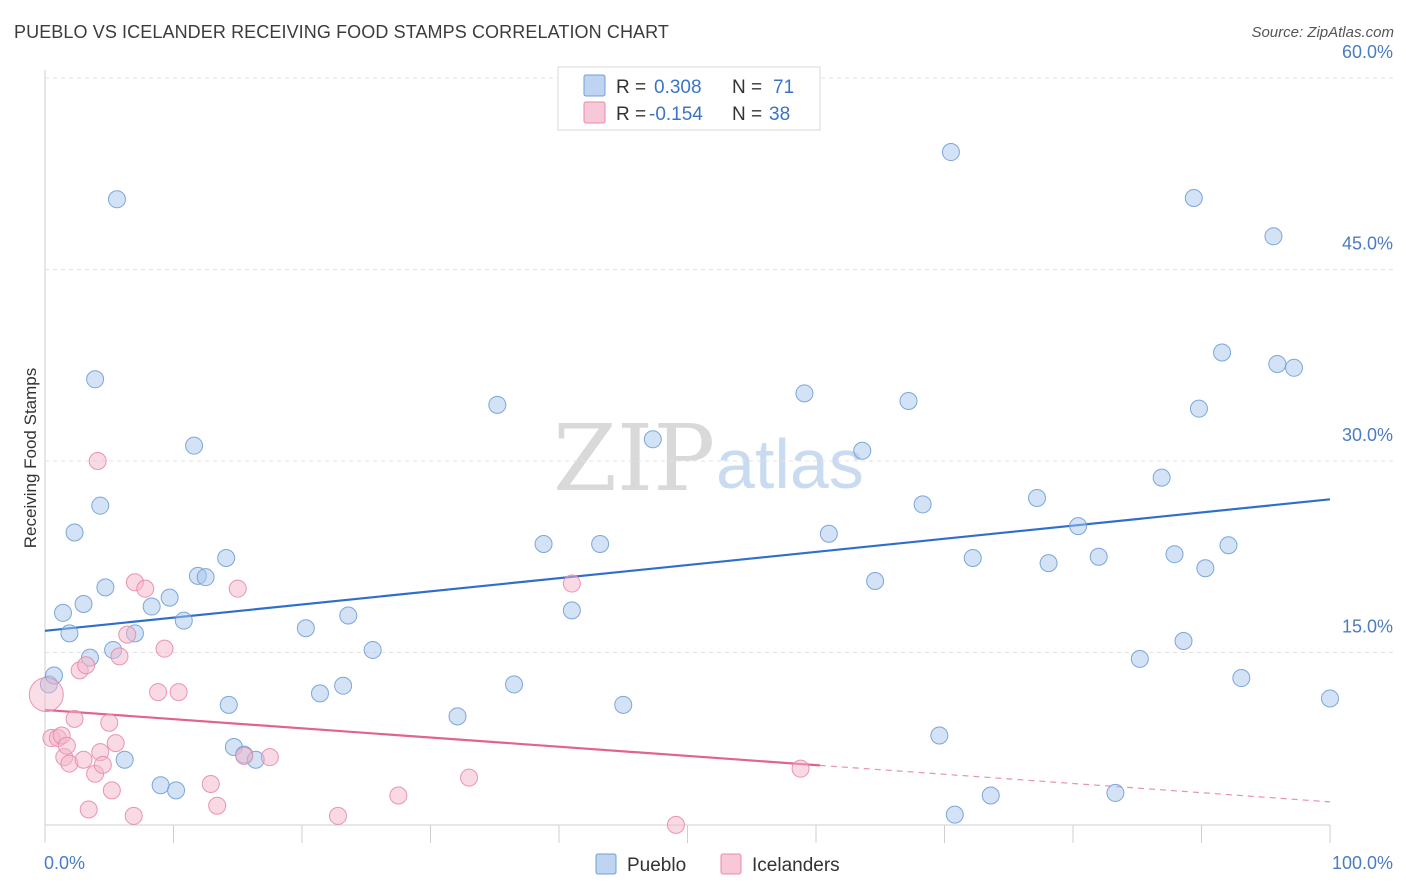 The width and height of the screenshot is (1406, 892). I want to click on icelanders-trend-line, so click(432, 737).